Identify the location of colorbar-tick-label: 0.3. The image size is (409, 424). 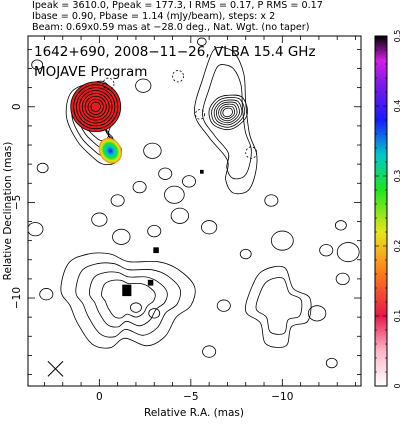
(397, 176).